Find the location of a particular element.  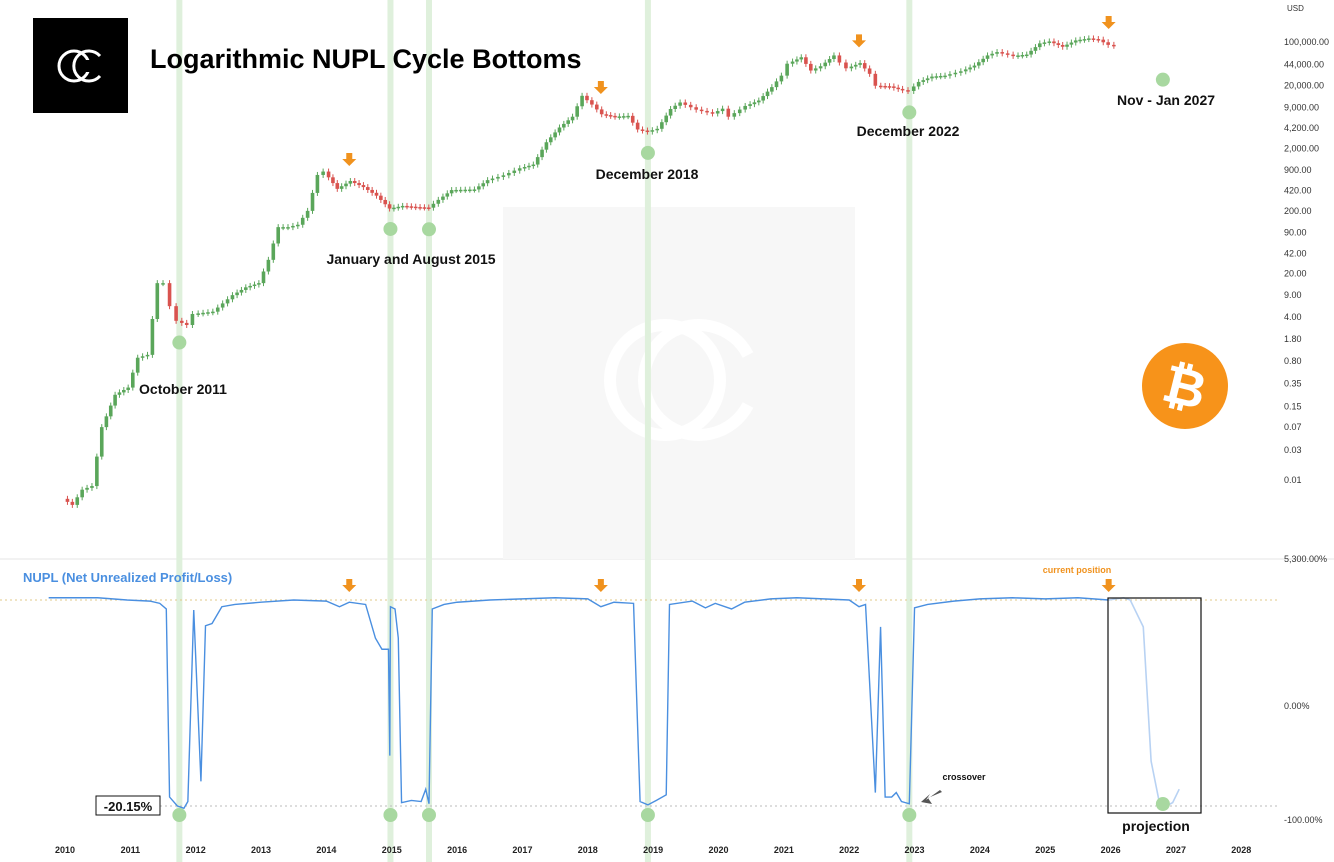

brand-logo is located at coordinates (80, 65).